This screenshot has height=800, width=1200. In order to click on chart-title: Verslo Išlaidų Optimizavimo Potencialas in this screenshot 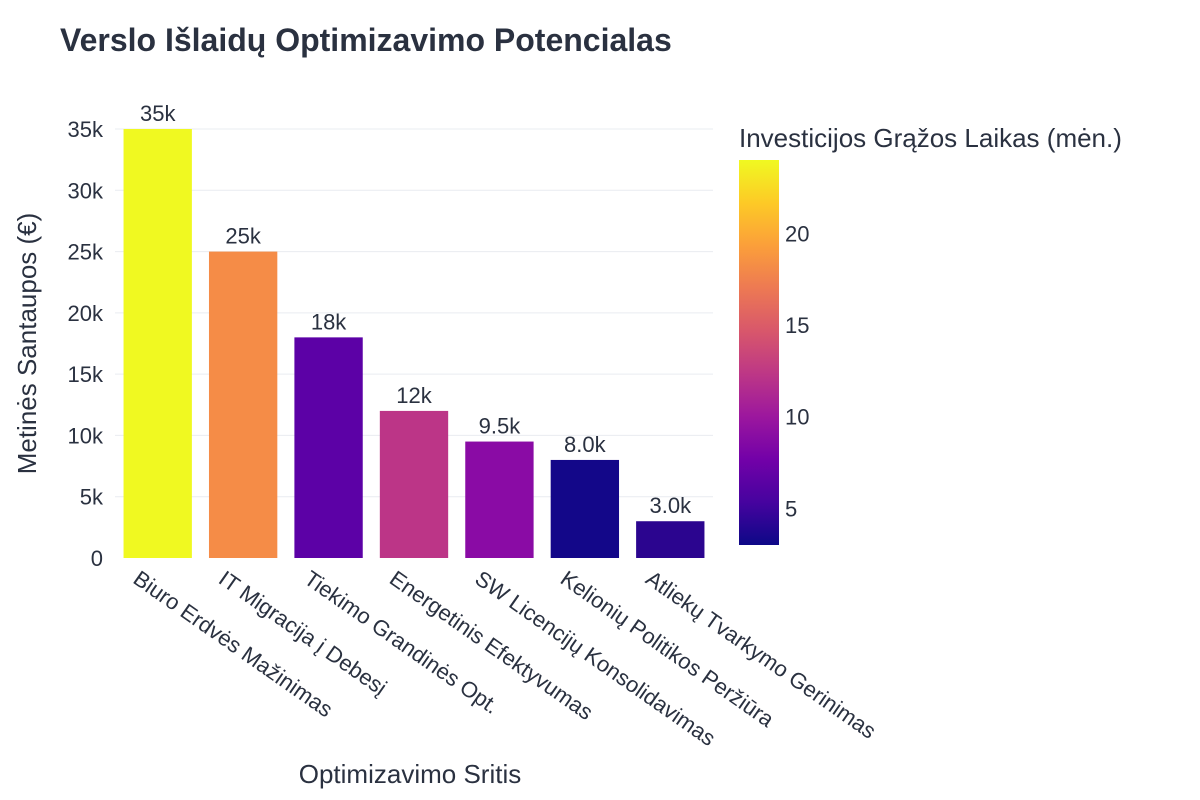, I will do `click(366, 40)`.